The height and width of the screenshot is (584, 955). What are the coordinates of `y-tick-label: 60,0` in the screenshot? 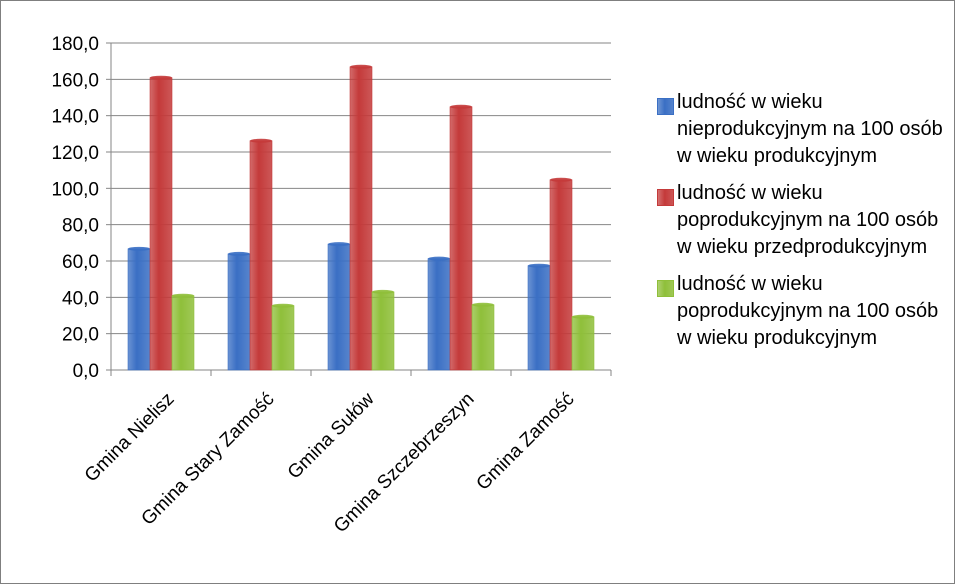 It's located at (80, 262).